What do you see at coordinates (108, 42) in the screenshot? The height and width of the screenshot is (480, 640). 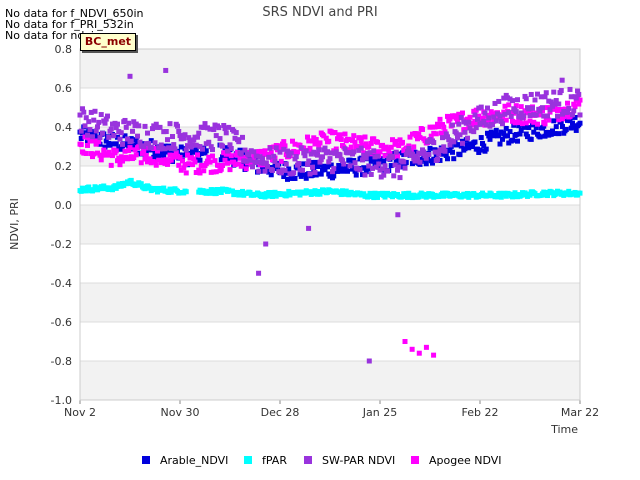 I see `site-badge: BC_met` at bounding box center [108, 42].